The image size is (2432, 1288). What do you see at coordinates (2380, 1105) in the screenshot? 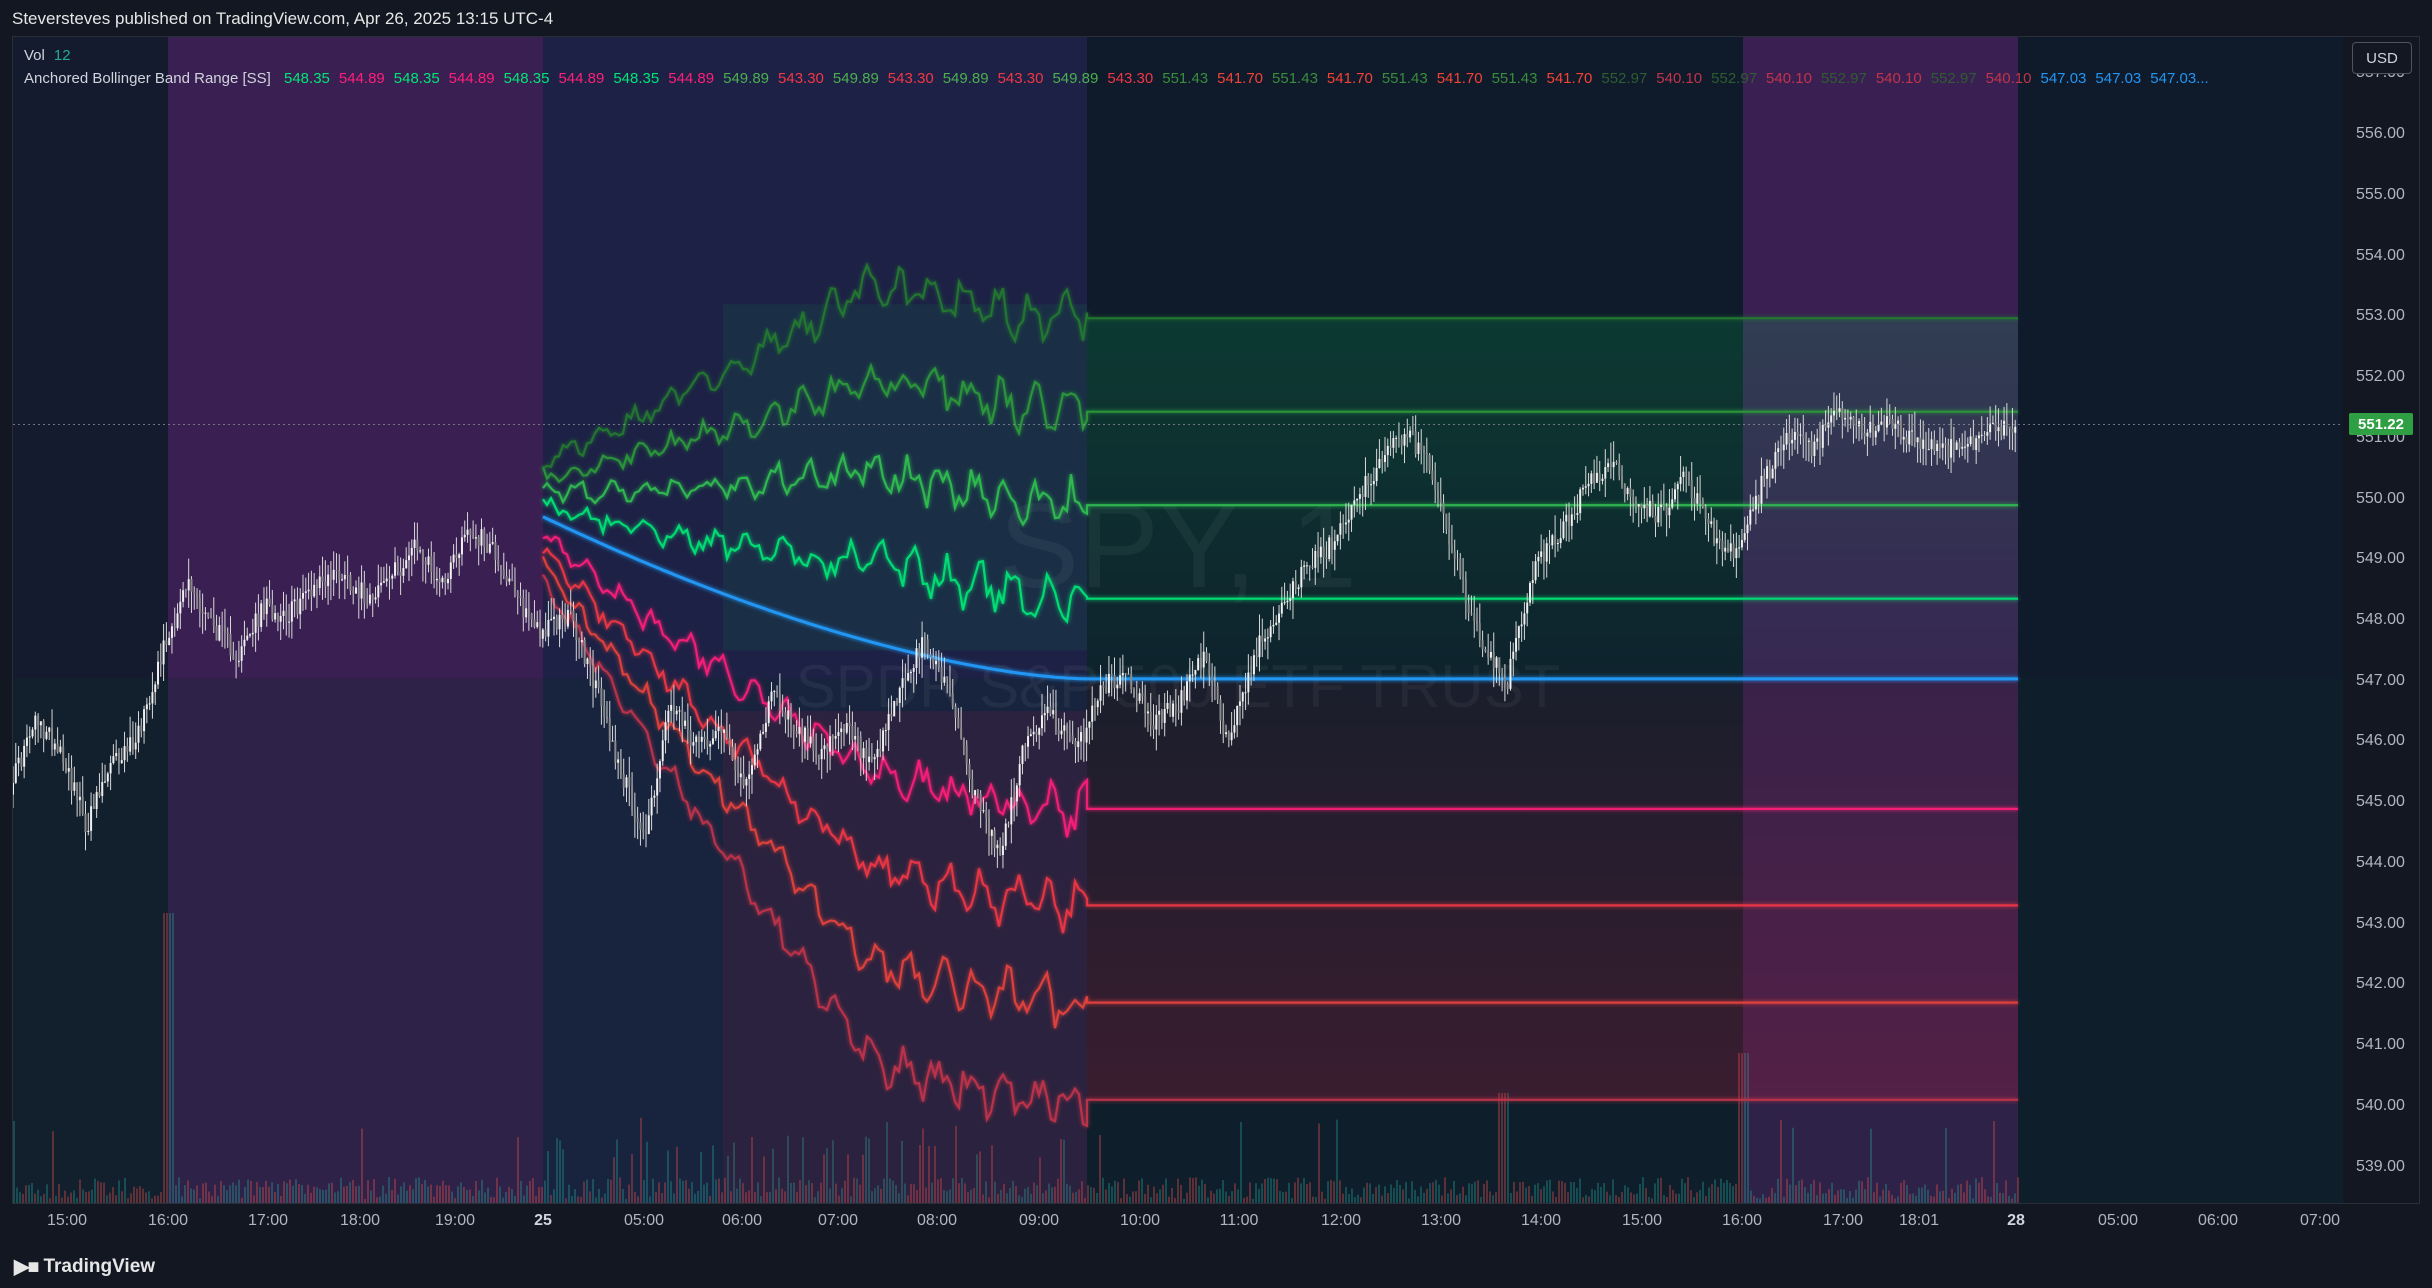
I see `price-axis-label: 540.00` at bounding box center [2380, 1105].